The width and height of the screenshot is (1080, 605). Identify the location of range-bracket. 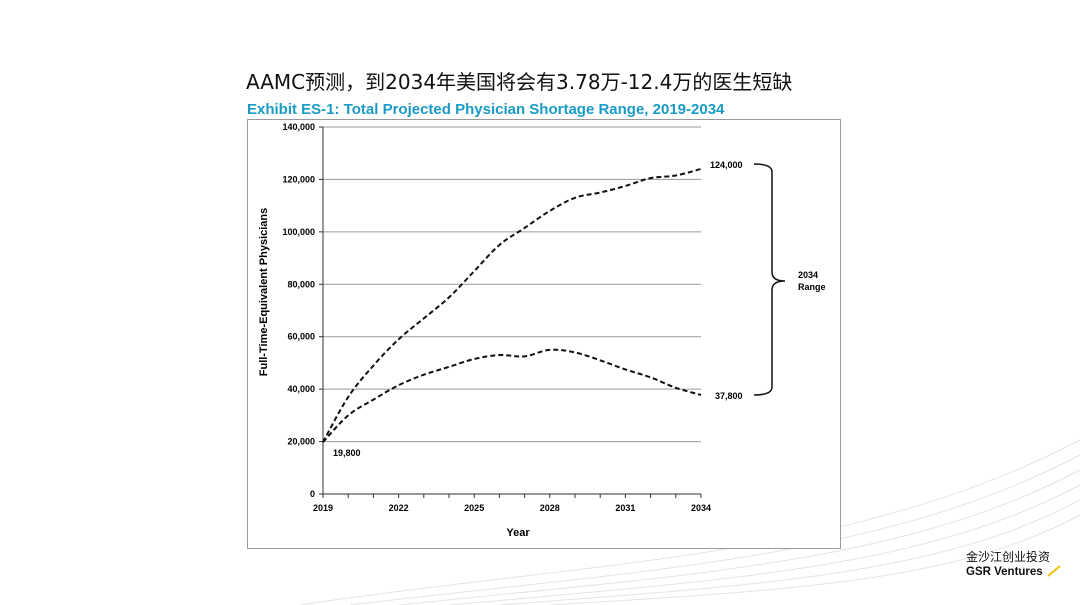
(769, 279).